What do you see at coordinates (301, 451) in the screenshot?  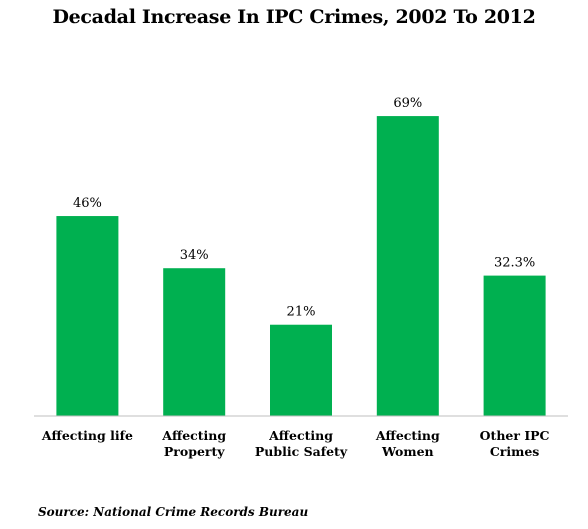 I see `category-label-3-line-2: Public Safety` at bounding box center [301, 451].